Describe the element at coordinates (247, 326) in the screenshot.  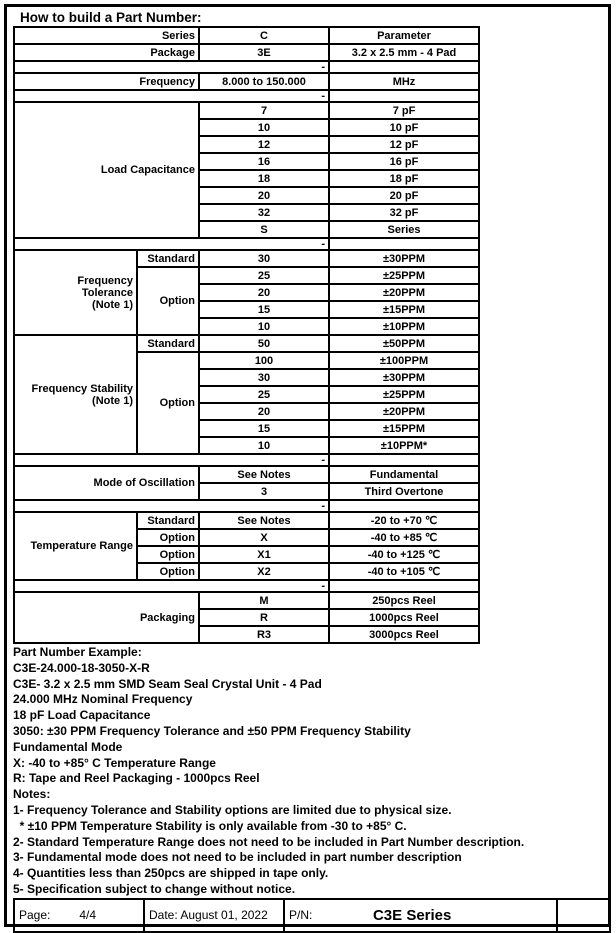
I see `table-row: 10 ±10PPM` at that location.